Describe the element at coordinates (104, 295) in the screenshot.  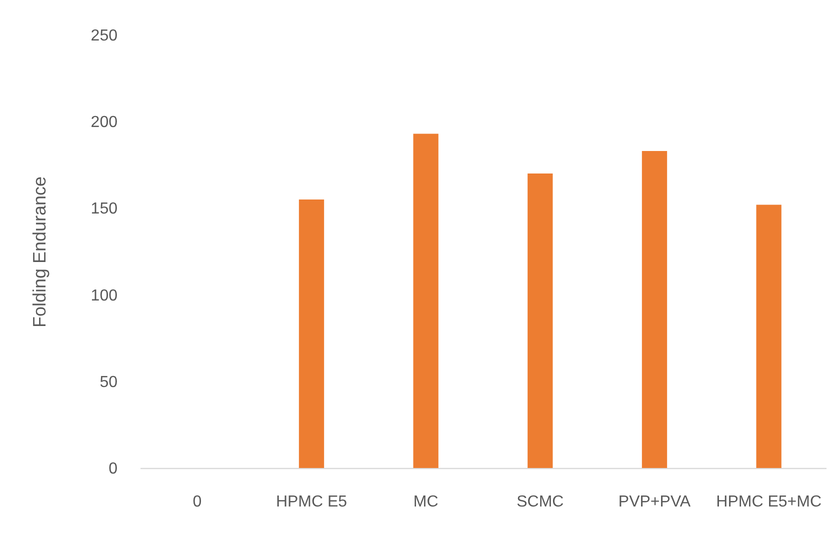
I see `y-tick-label: 100` at that location.